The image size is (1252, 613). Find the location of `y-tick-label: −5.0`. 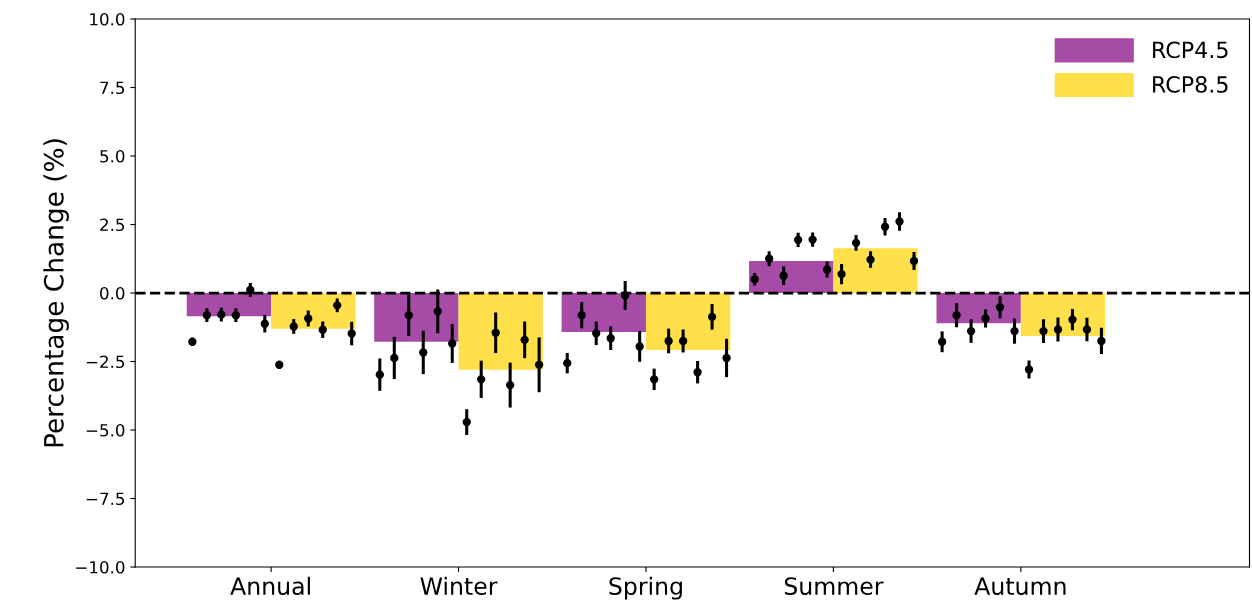

y-tick-label: −5.0 is located at coordinates (105, 430).